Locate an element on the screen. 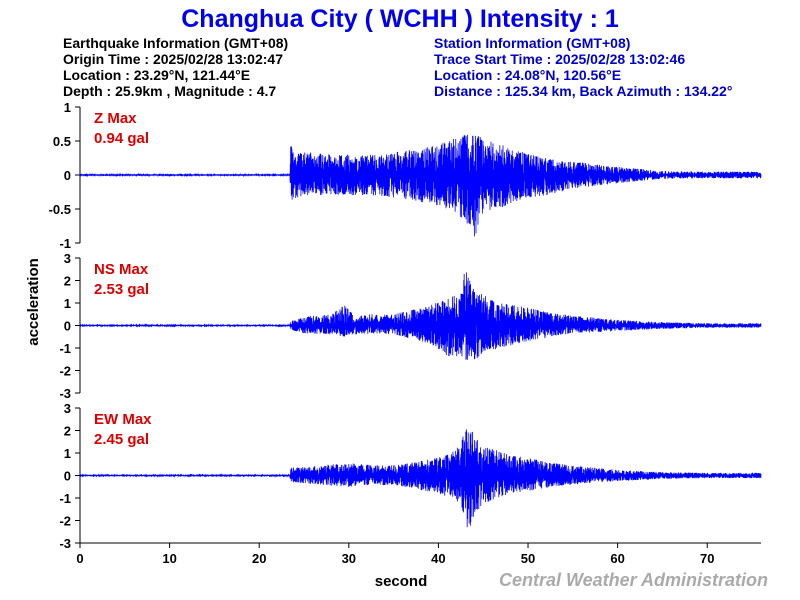 This screenshot has width=800, height=600. x-axis: 0 10 20 30 40 50 60 70 is located at coordinates (418, 554).